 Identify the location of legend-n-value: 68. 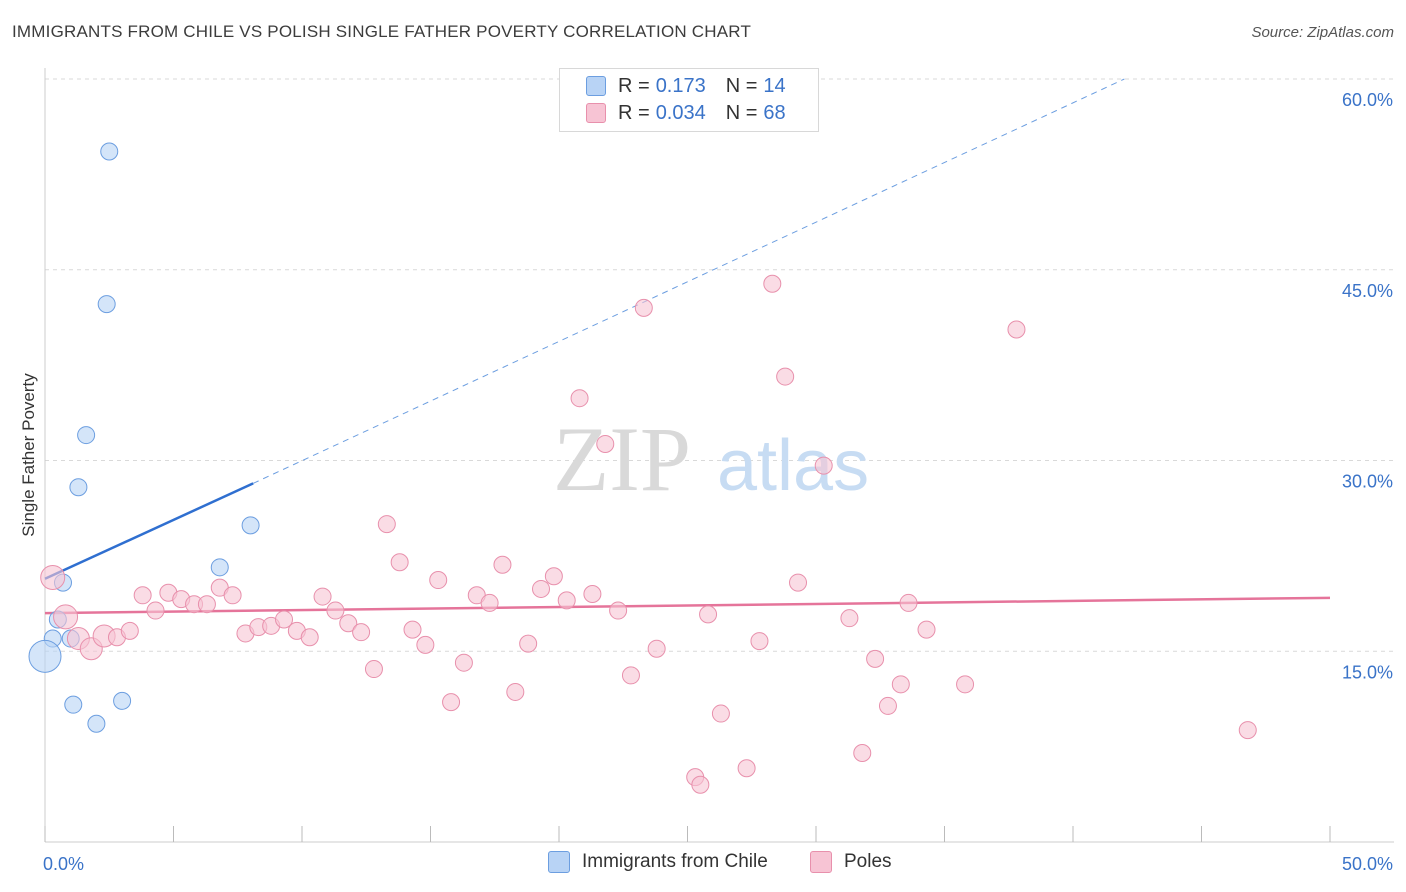
(774, 112).